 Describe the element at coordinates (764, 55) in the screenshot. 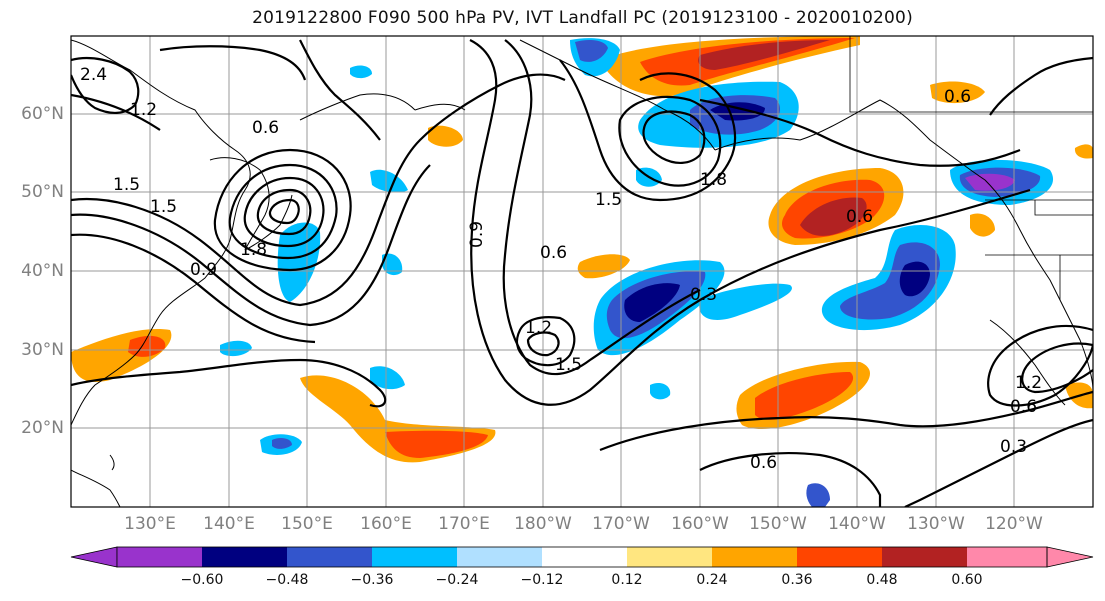

I see `shade-positive-north-max` at that location.